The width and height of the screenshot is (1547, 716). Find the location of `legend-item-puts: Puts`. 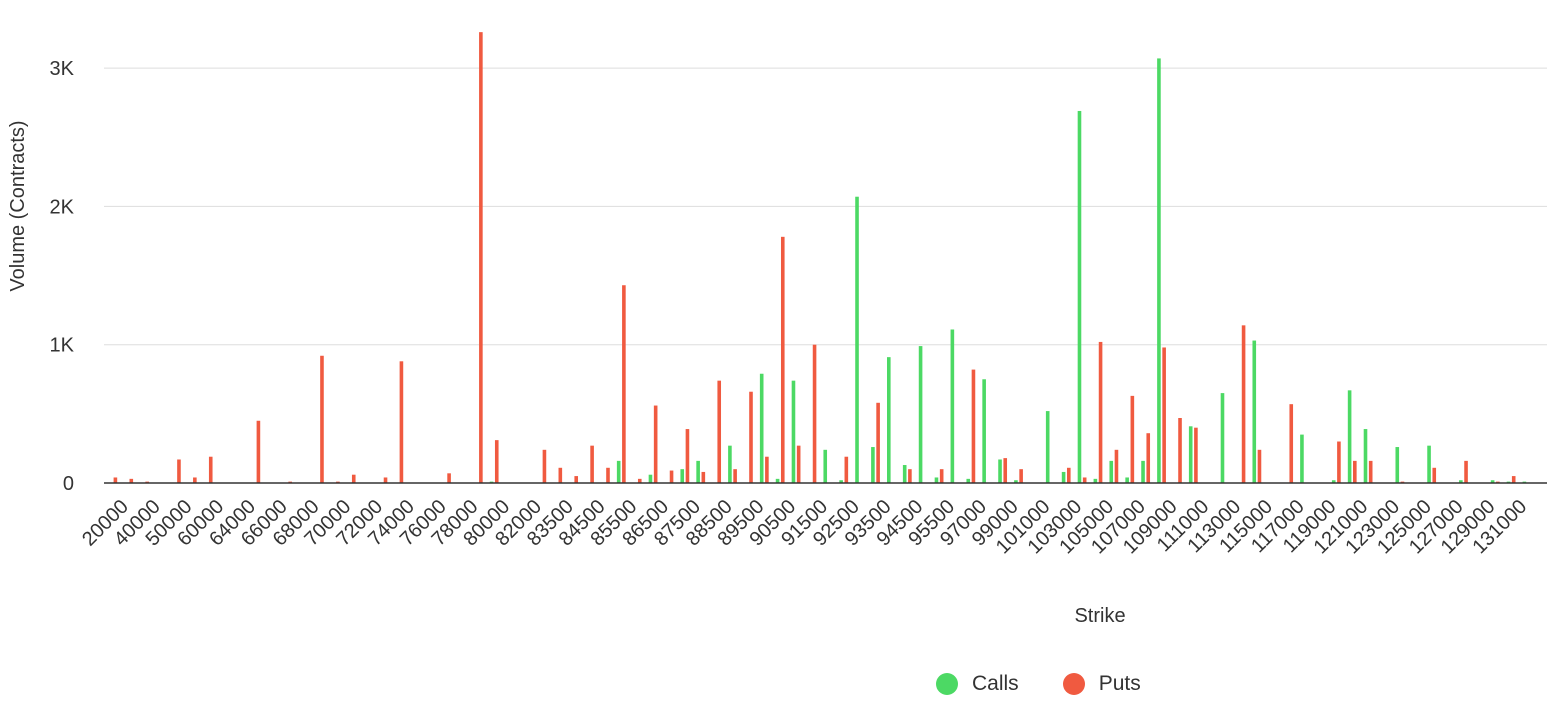

legend-item-puts: Puts is located at coordinates (1101, 684).